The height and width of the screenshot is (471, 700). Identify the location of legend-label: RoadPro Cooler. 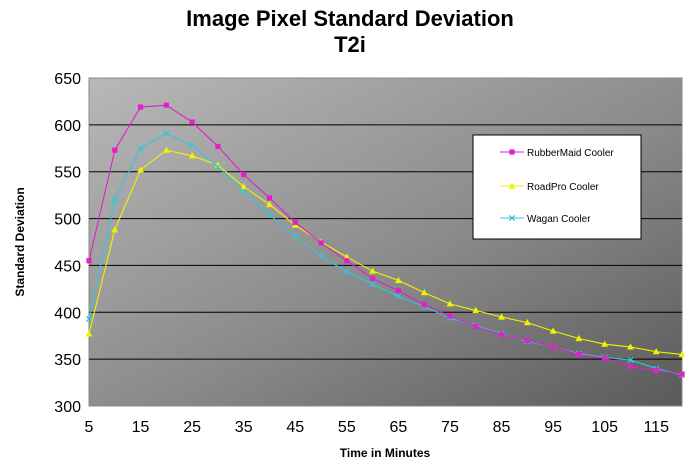
(563, 187).